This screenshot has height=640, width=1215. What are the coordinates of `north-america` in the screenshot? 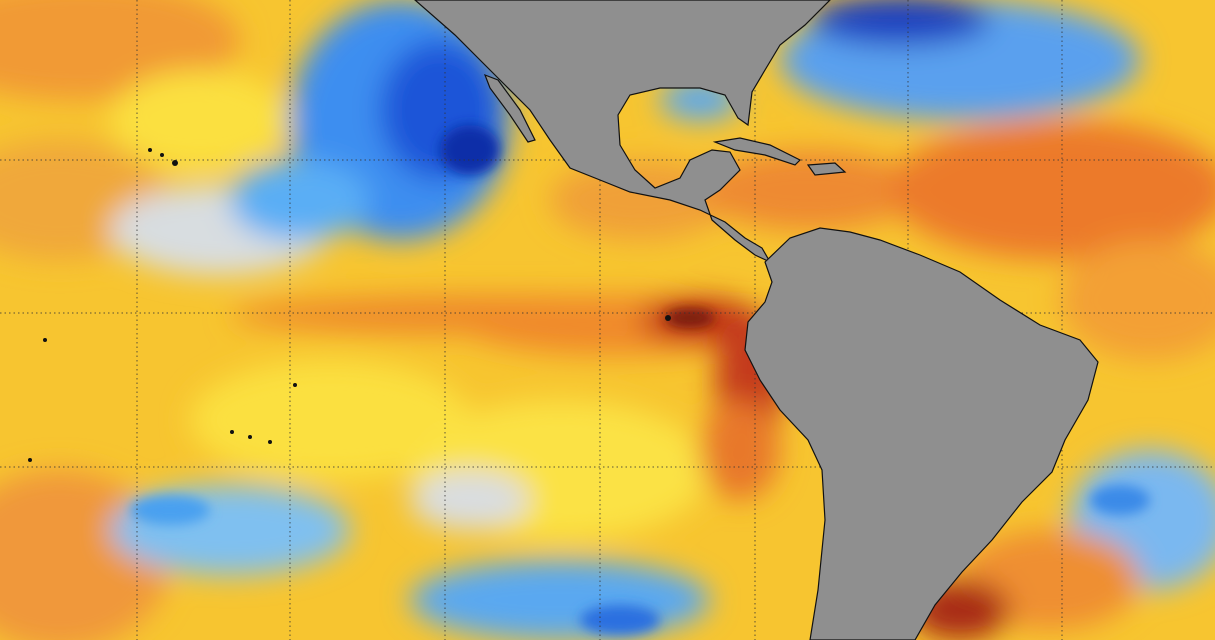 It's located at (622, 132).